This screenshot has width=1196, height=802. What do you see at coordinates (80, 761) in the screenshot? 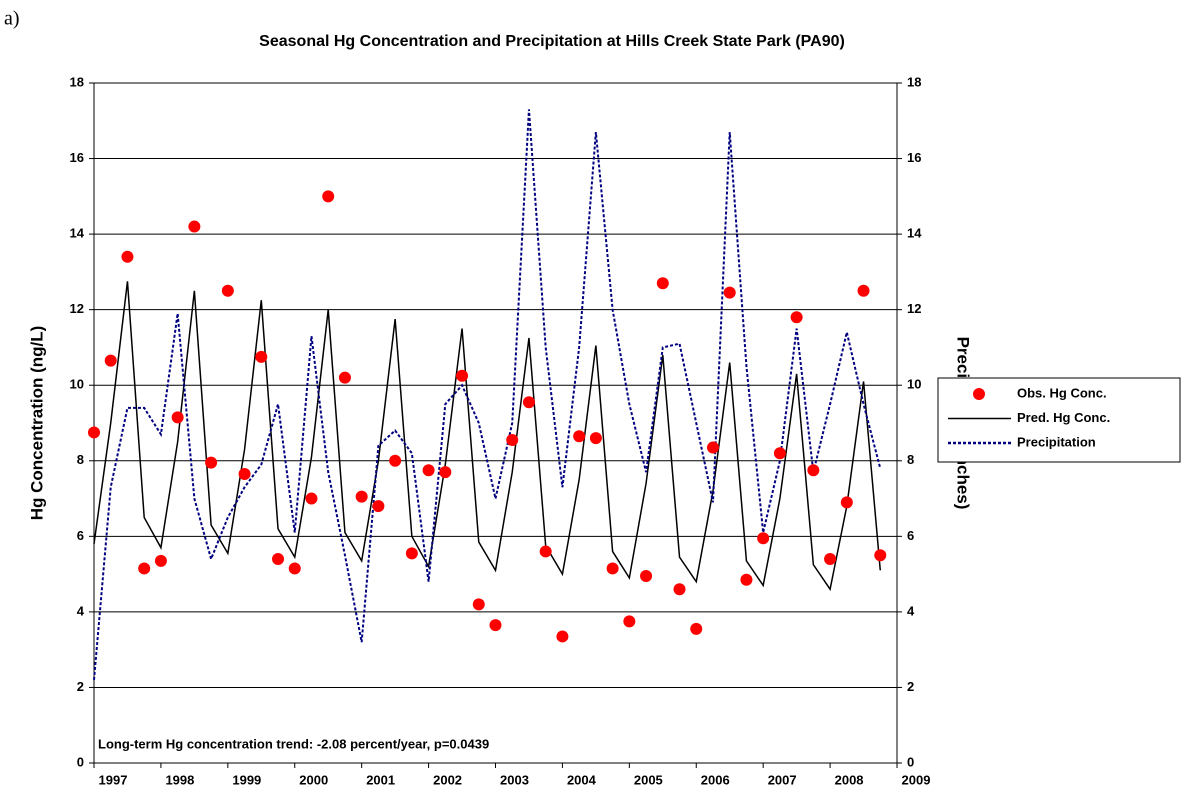
I see `y-tick-label: 0` at bounding box center [80, 761].